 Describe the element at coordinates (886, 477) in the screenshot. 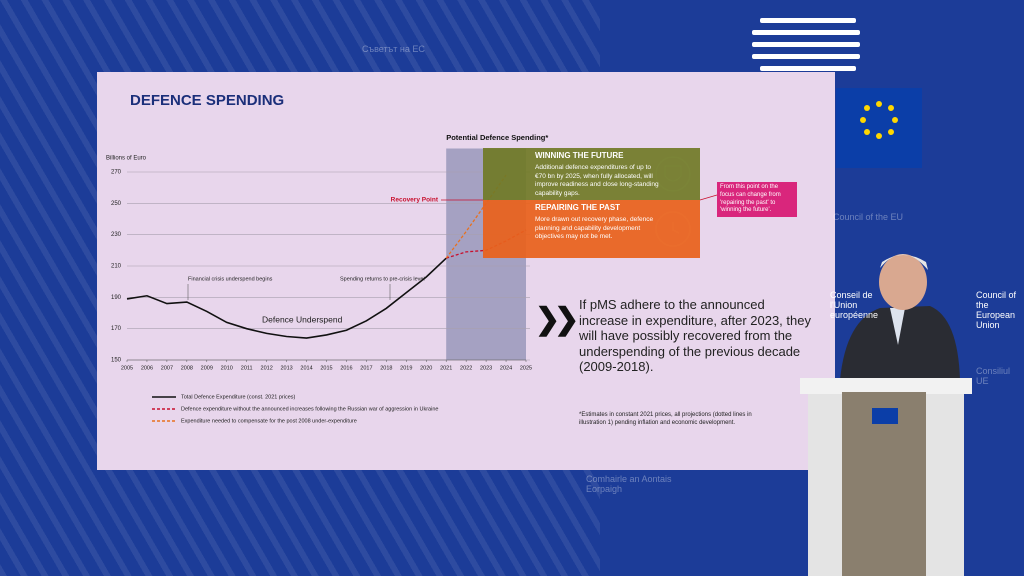

I see `podium` at that location.